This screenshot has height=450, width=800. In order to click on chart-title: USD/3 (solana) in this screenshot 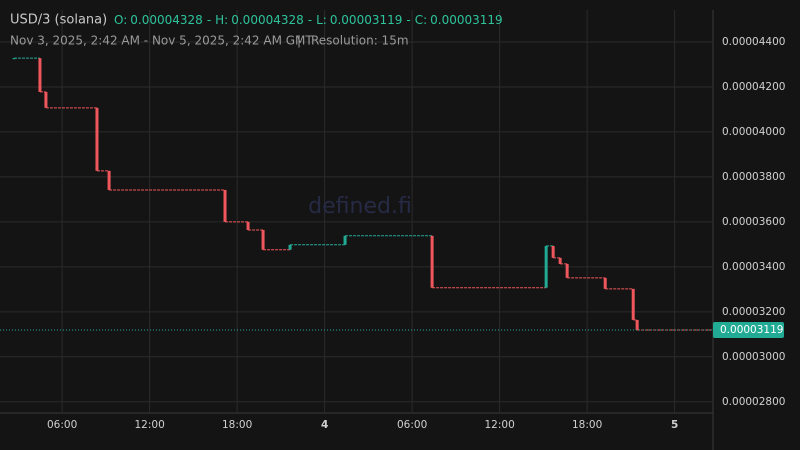, I will do `click(58, 20)`.